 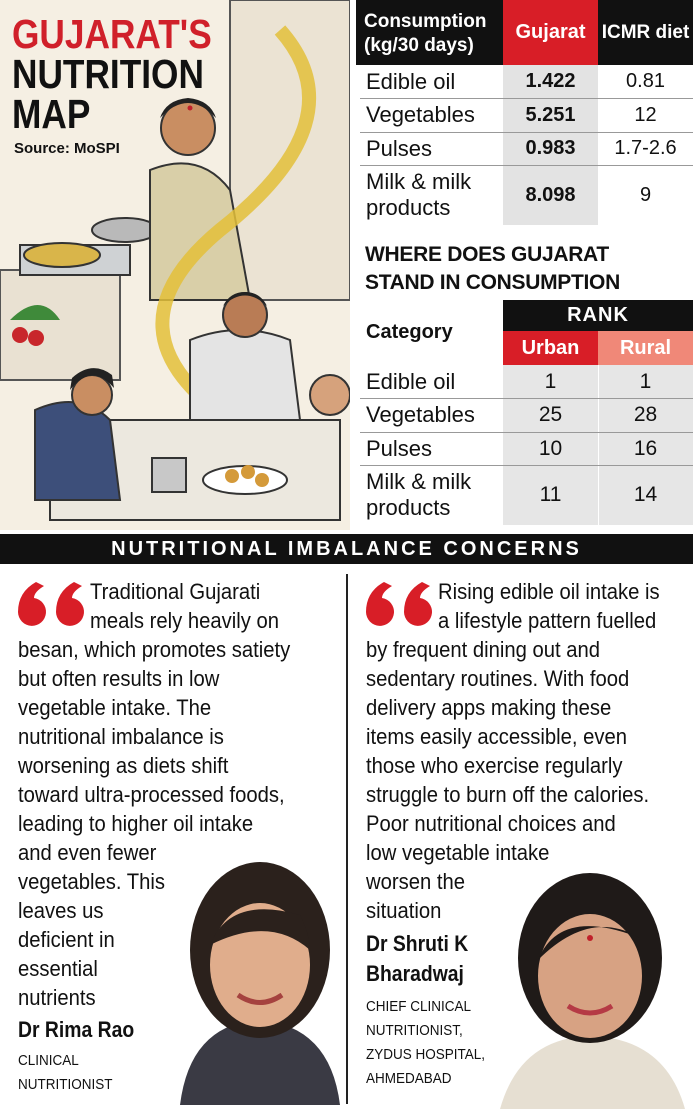 What do you see at coordinates (347, 839) in the screenshot?
I see `divider` at bounding box center [347, 839].